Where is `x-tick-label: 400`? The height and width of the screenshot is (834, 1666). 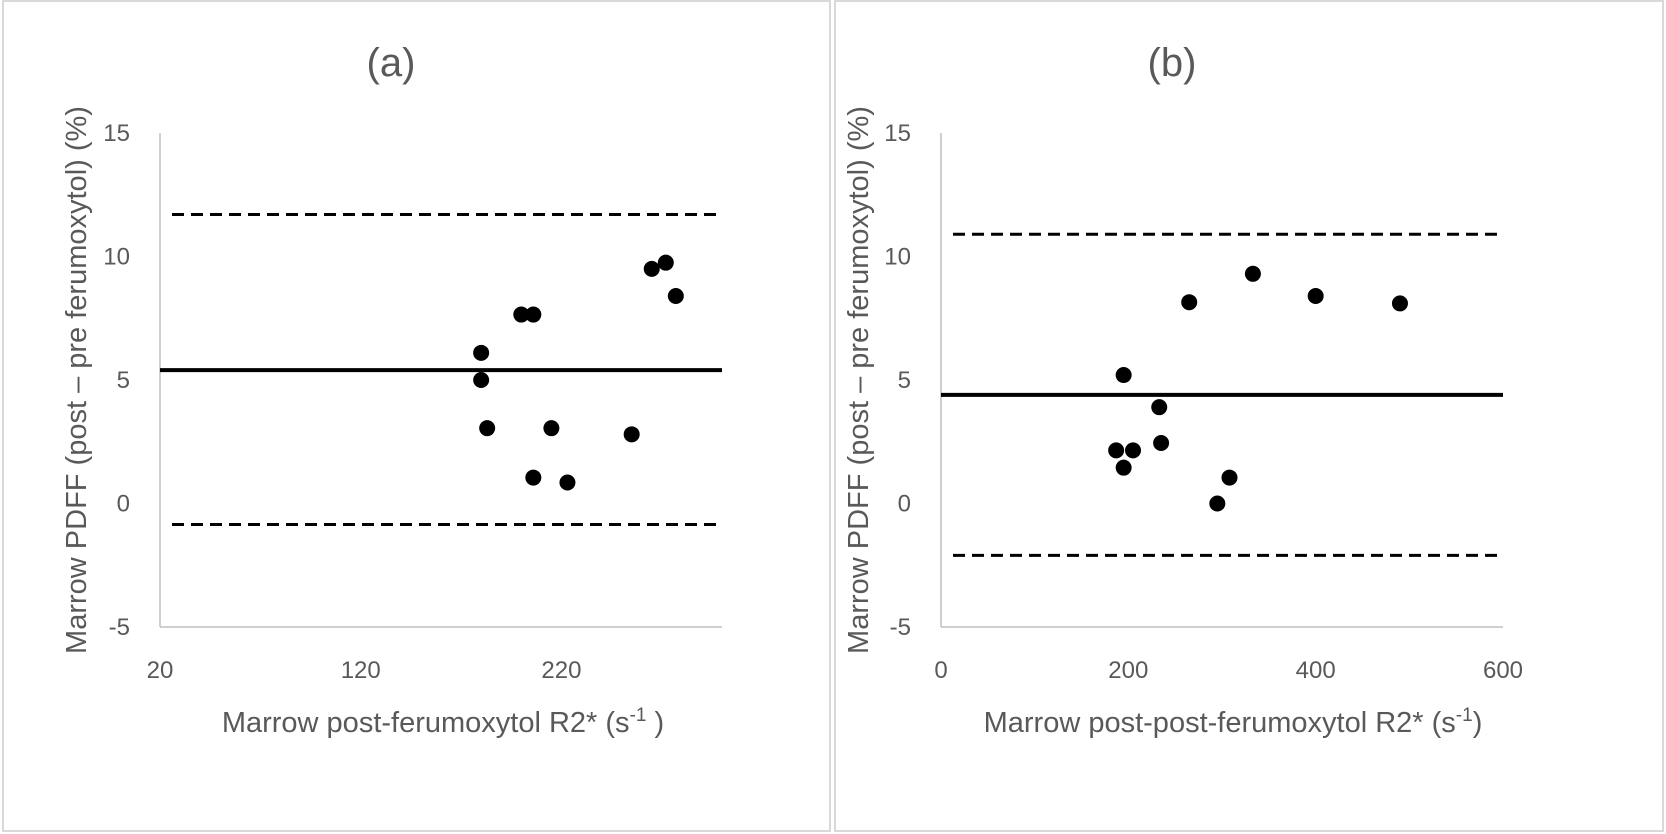 x-tick-label: 400 is located at coordinates (1316, 670).